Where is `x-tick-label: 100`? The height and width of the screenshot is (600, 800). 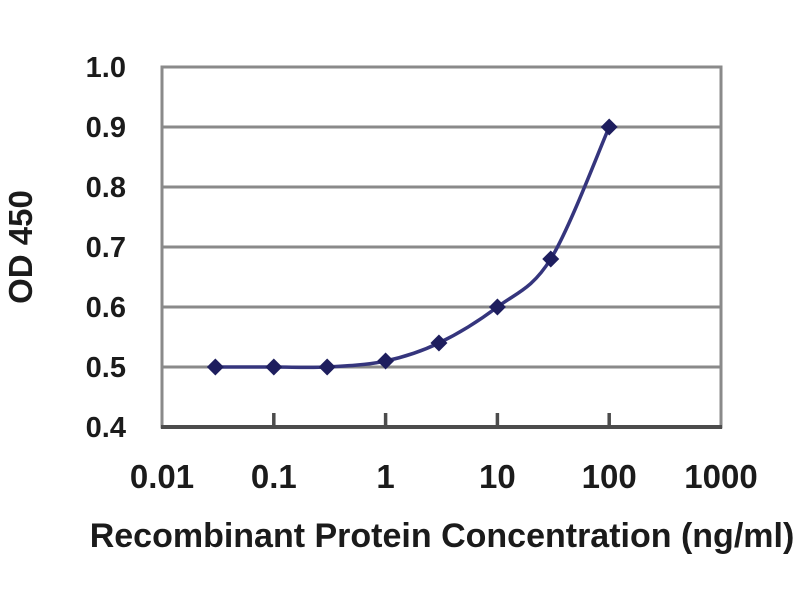 x-tick-label: 100 is located at coordinates (609, 476).